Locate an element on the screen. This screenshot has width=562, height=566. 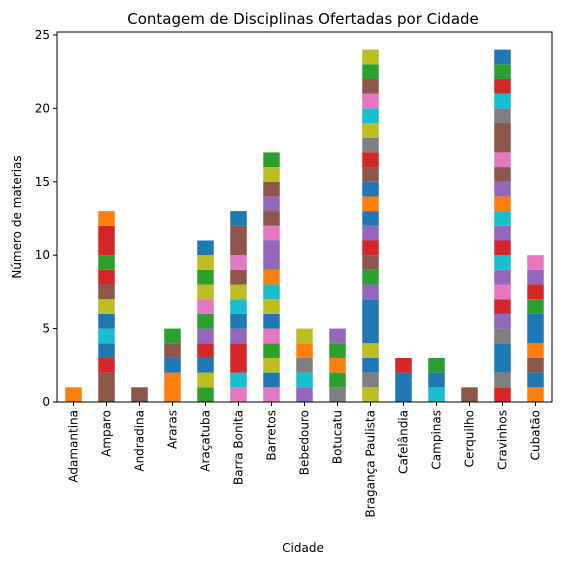
x-tick-label: Bragança Paulista is located at coordinates (371, 464).